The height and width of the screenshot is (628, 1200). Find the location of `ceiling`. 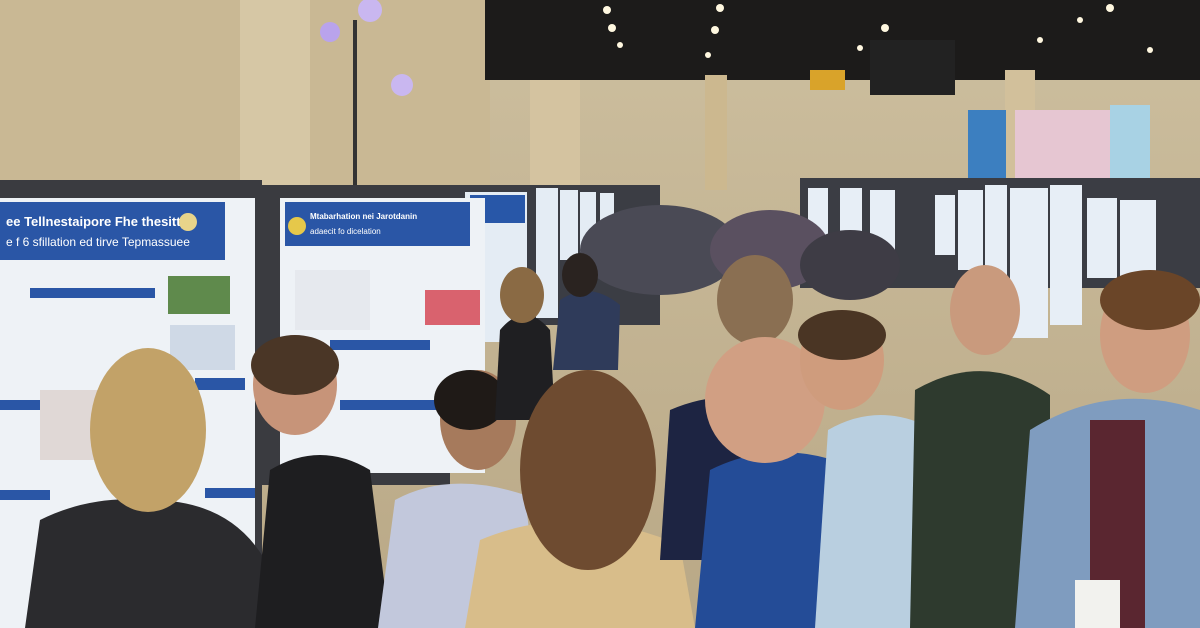

ceiling is located at coordinates (842, 40).